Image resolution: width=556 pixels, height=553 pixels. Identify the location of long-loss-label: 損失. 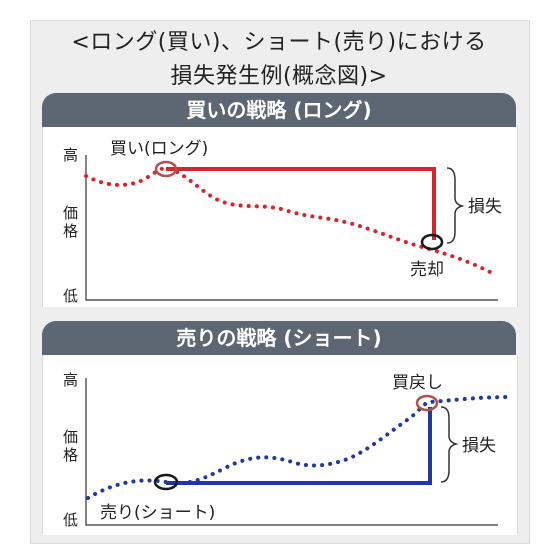
(485, 207).